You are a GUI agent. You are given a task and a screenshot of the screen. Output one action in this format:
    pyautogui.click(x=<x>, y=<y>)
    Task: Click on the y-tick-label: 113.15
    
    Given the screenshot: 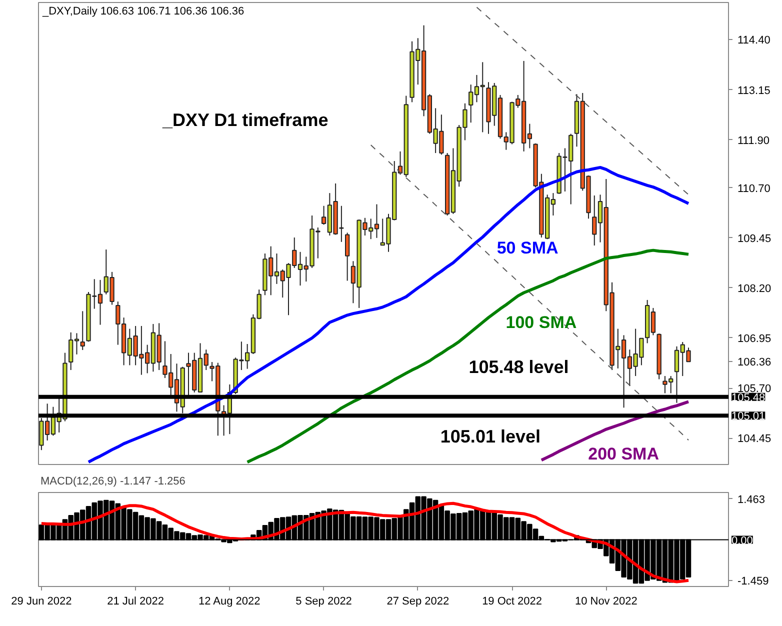 What is the action you would take?
    pyautogui.click(x=754, y=90)
    